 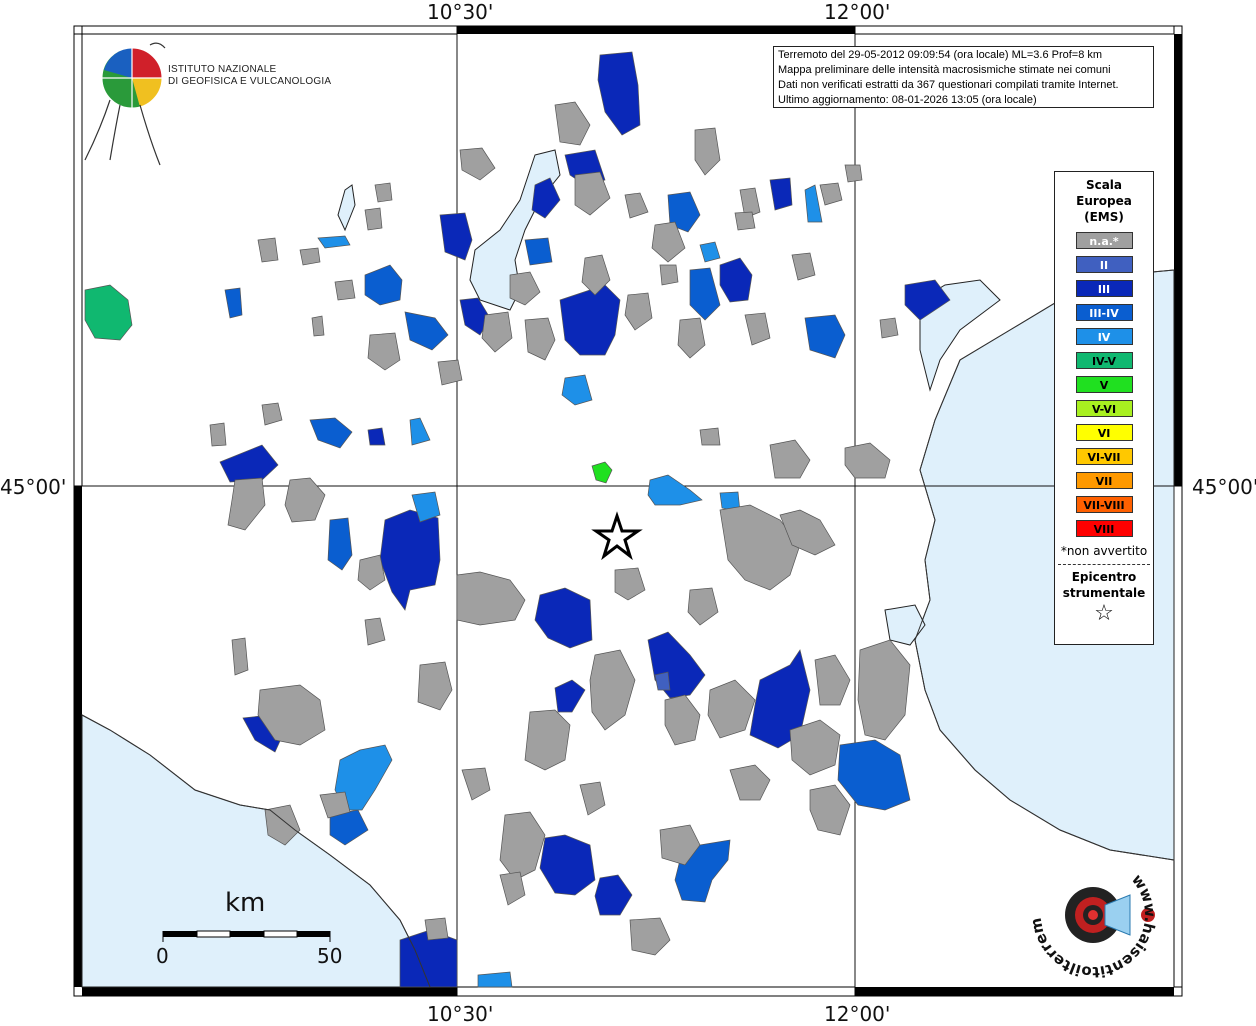 I want to click on scale-unit: km, so click(x=245, y=903).